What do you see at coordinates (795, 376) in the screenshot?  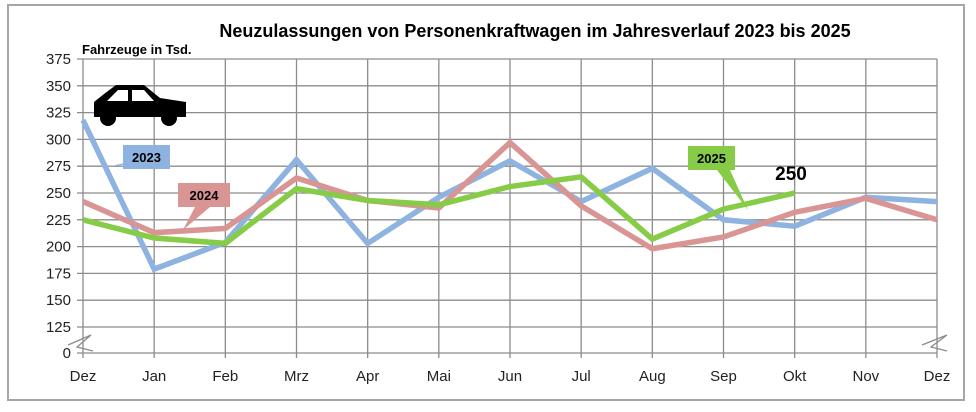 I see `x-tick-label: Okt` at bounding box center [795, 376].